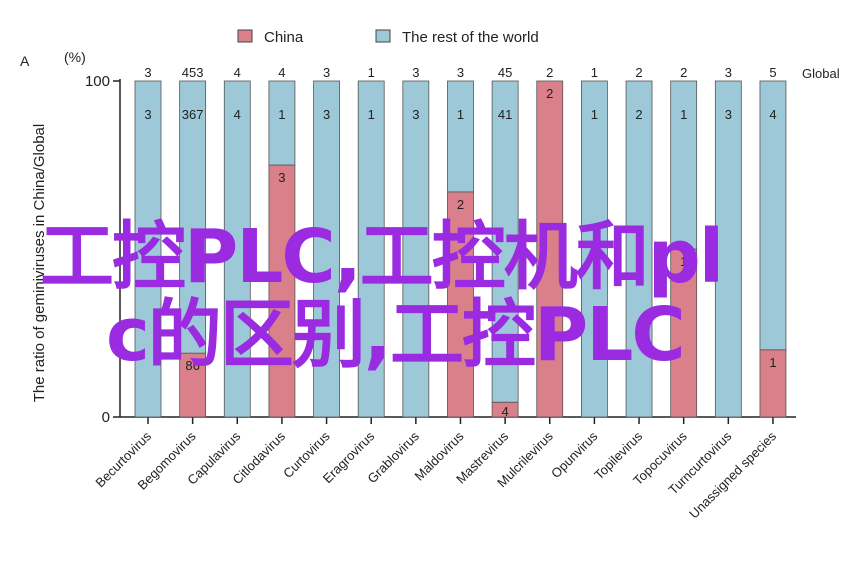 Image resolution: width=866 pixels, height=565 pixels. What do you see at coordinates (772, 72) in the screenshot?
I see `global-count-label: 5` at bounding box center [772, 72].